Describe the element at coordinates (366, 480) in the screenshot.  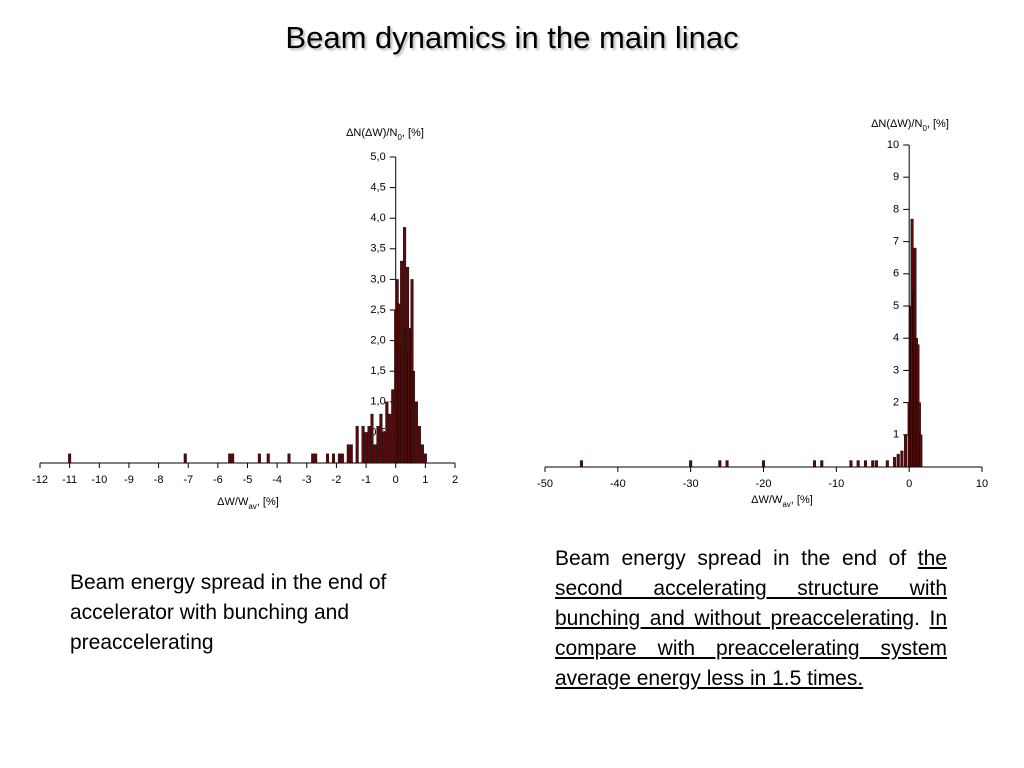
I see `x-tick-label: -1` at that location.